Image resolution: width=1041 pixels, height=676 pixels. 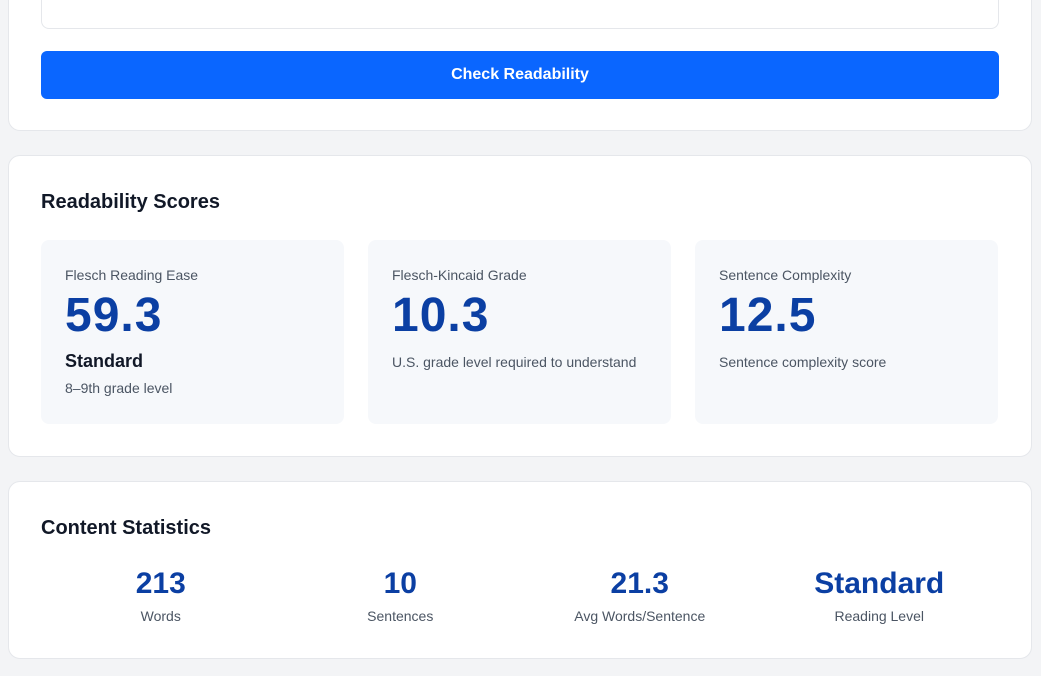 I want to click on sentence-complexity-value: 12.5, so click(x=768, y=315).